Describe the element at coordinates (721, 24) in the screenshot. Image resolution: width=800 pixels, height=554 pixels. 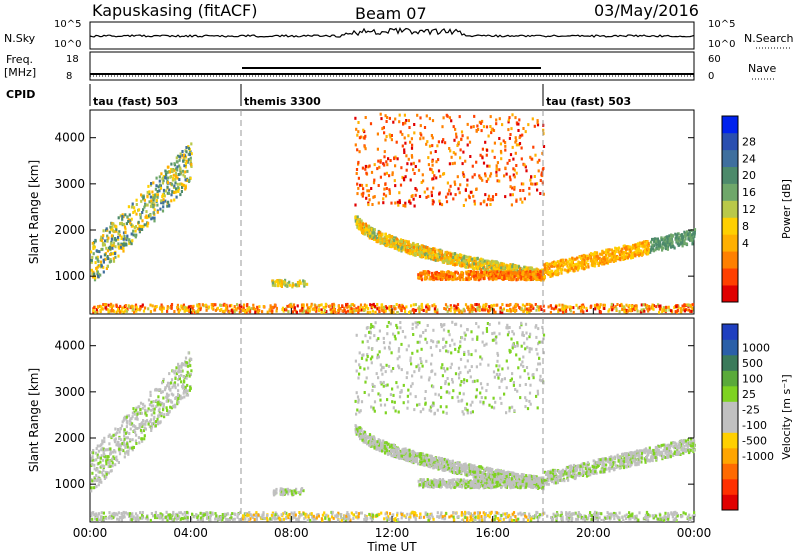
I see `nsearch-tick-high: 10^5` at that location.